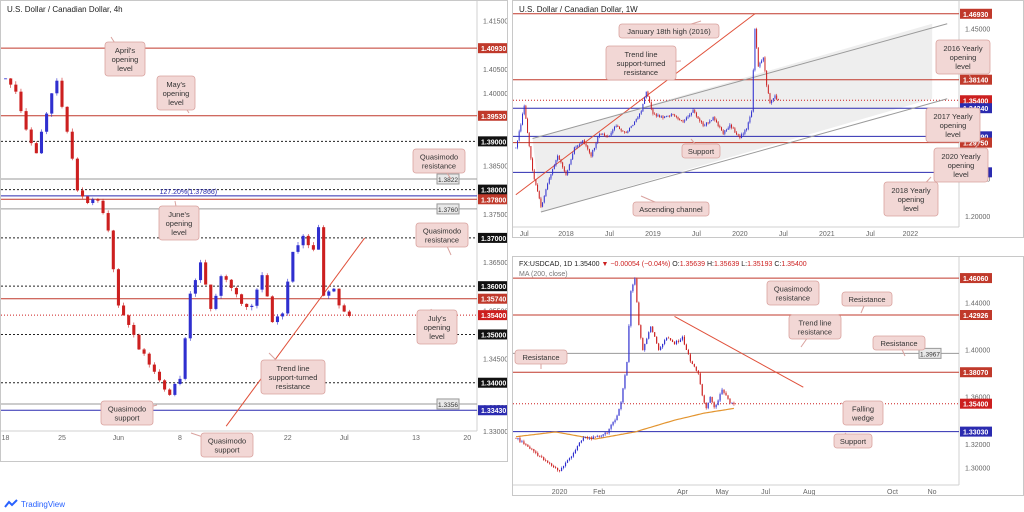  Describe the element at coordinates (495, 263) in the screenshot. I see `price-tick-label: 1.36500` at that location.